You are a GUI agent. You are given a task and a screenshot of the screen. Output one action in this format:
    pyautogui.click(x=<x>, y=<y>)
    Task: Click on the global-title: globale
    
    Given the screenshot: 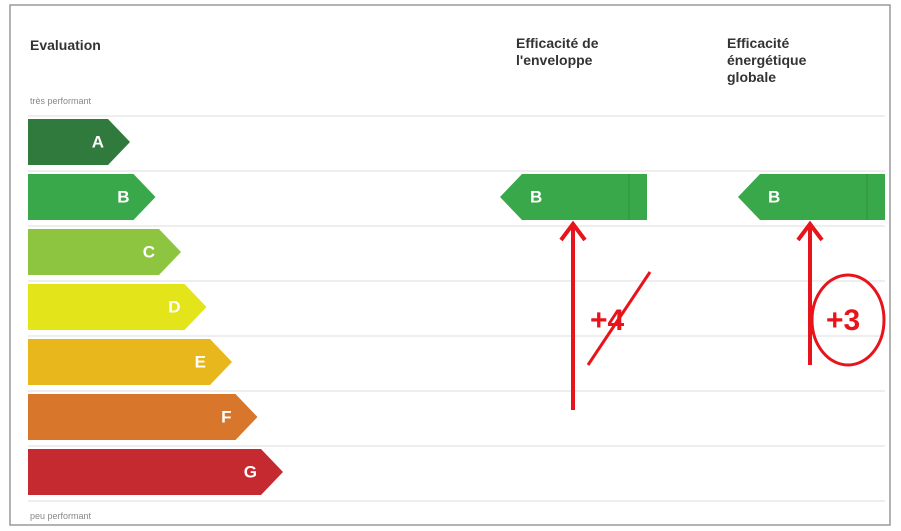 What is the action you would take?
    pyautogui.click(x=751, y=77)
    